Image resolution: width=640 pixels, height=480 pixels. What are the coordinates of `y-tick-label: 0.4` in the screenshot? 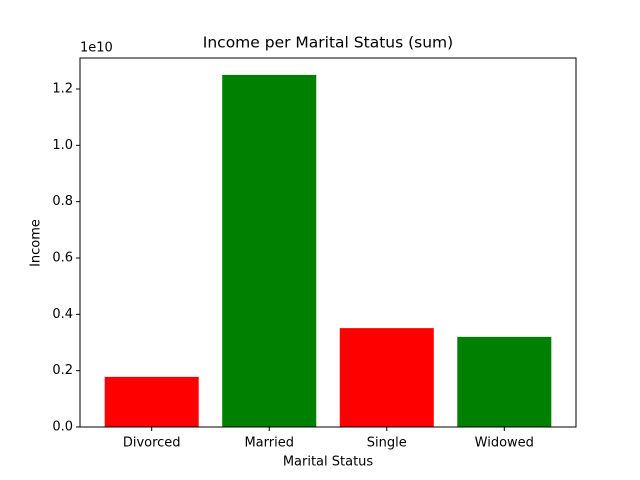 It's located at (62, 314).